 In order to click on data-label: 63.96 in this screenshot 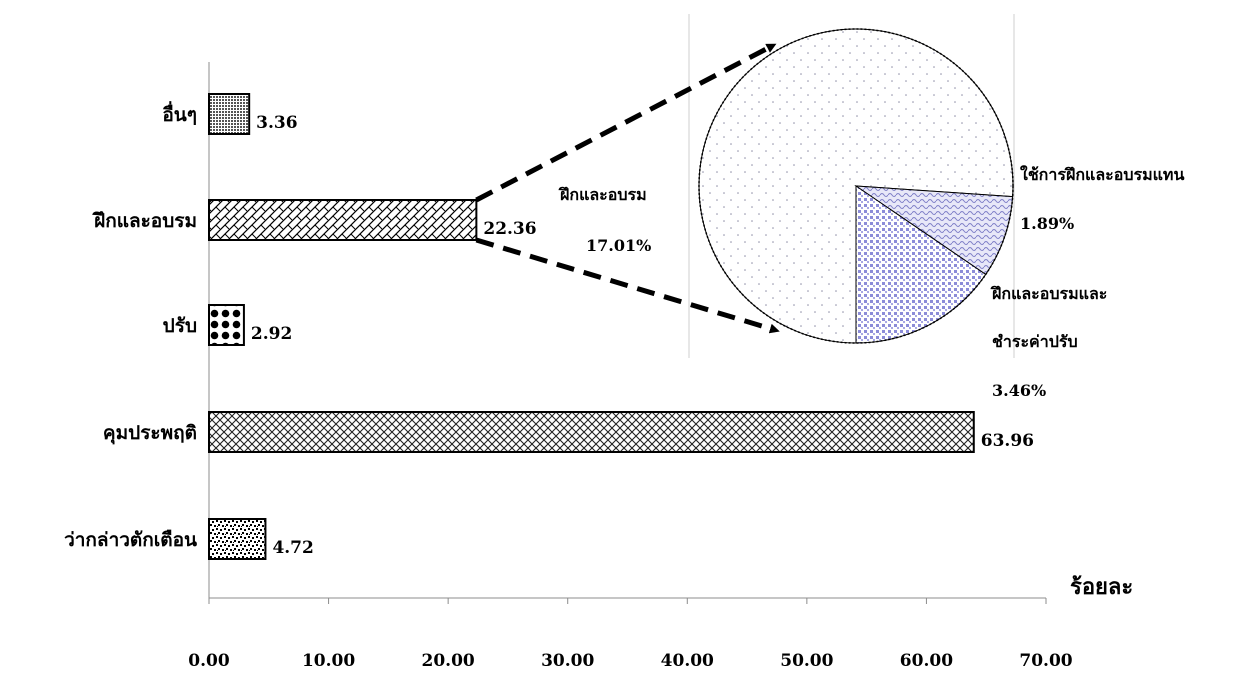, I will do `click(1007, 441)`.